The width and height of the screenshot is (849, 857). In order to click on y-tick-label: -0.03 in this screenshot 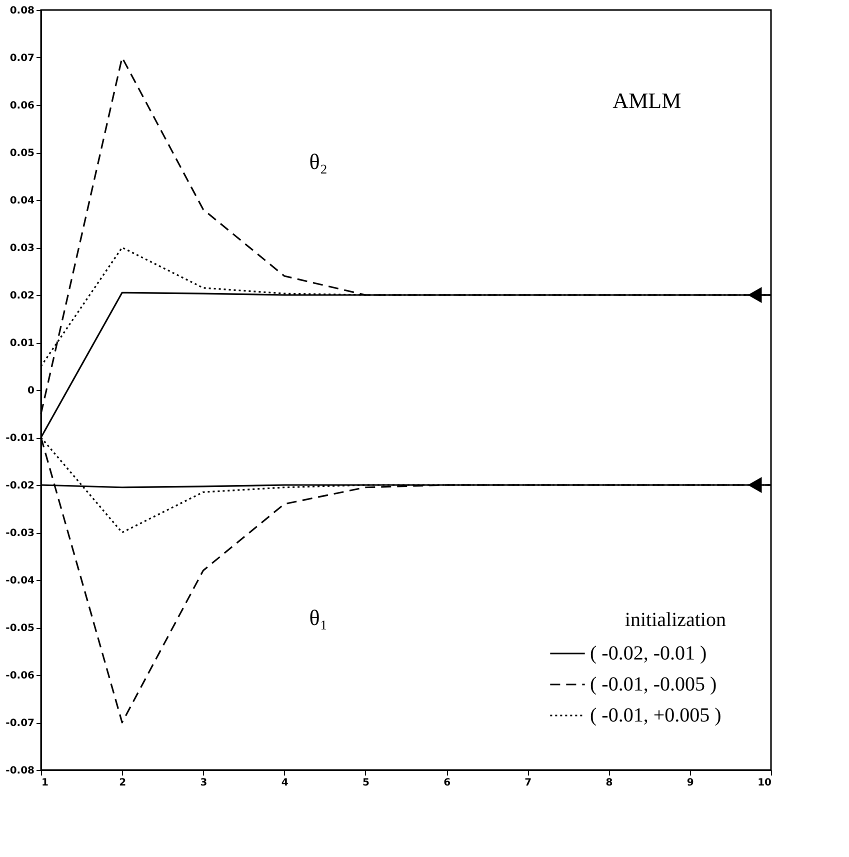, I will do `click(20, 533)`.